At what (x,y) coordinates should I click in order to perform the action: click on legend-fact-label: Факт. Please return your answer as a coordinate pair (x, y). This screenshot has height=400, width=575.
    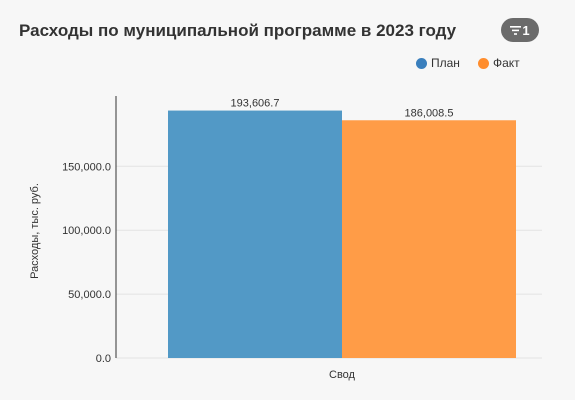
    Looking at the image, I should click on (506, 63).